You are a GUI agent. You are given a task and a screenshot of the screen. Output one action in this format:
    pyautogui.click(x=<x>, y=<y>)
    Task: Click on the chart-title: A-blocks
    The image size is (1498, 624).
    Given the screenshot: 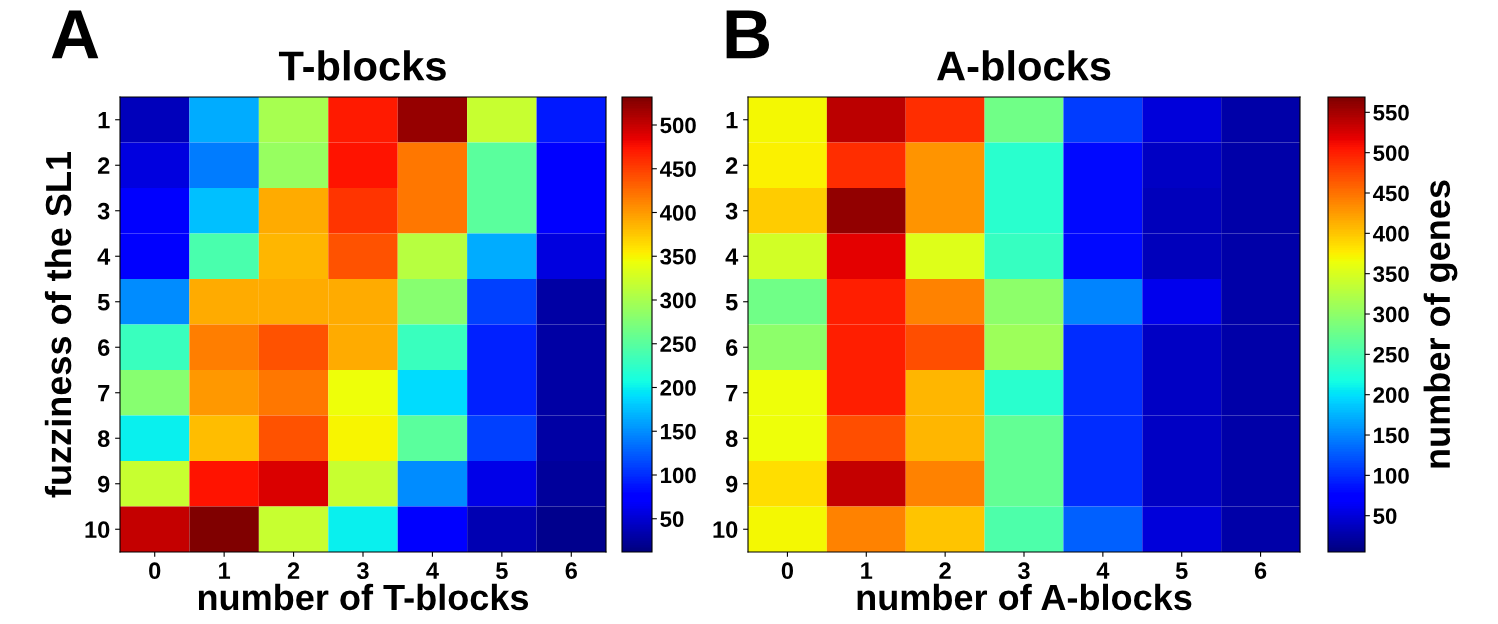 What is the action you would take?
    pyautogui.click(x=1024, y=65)
    